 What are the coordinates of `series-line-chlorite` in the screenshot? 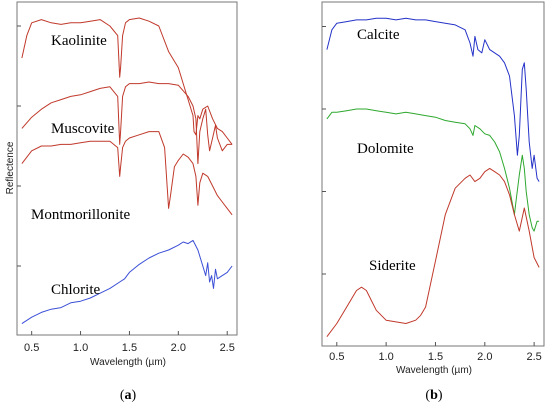 It's located at (127, 282).